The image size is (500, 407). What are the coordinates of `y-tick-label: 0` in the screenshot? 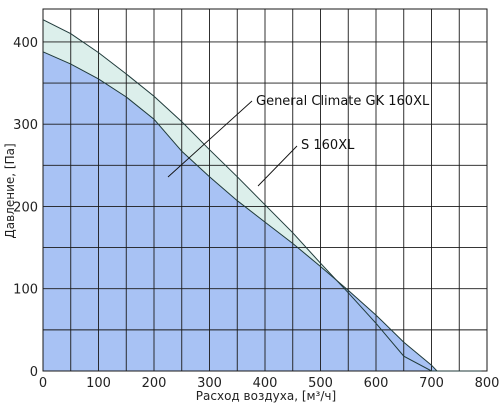 It's located at (34, 372).